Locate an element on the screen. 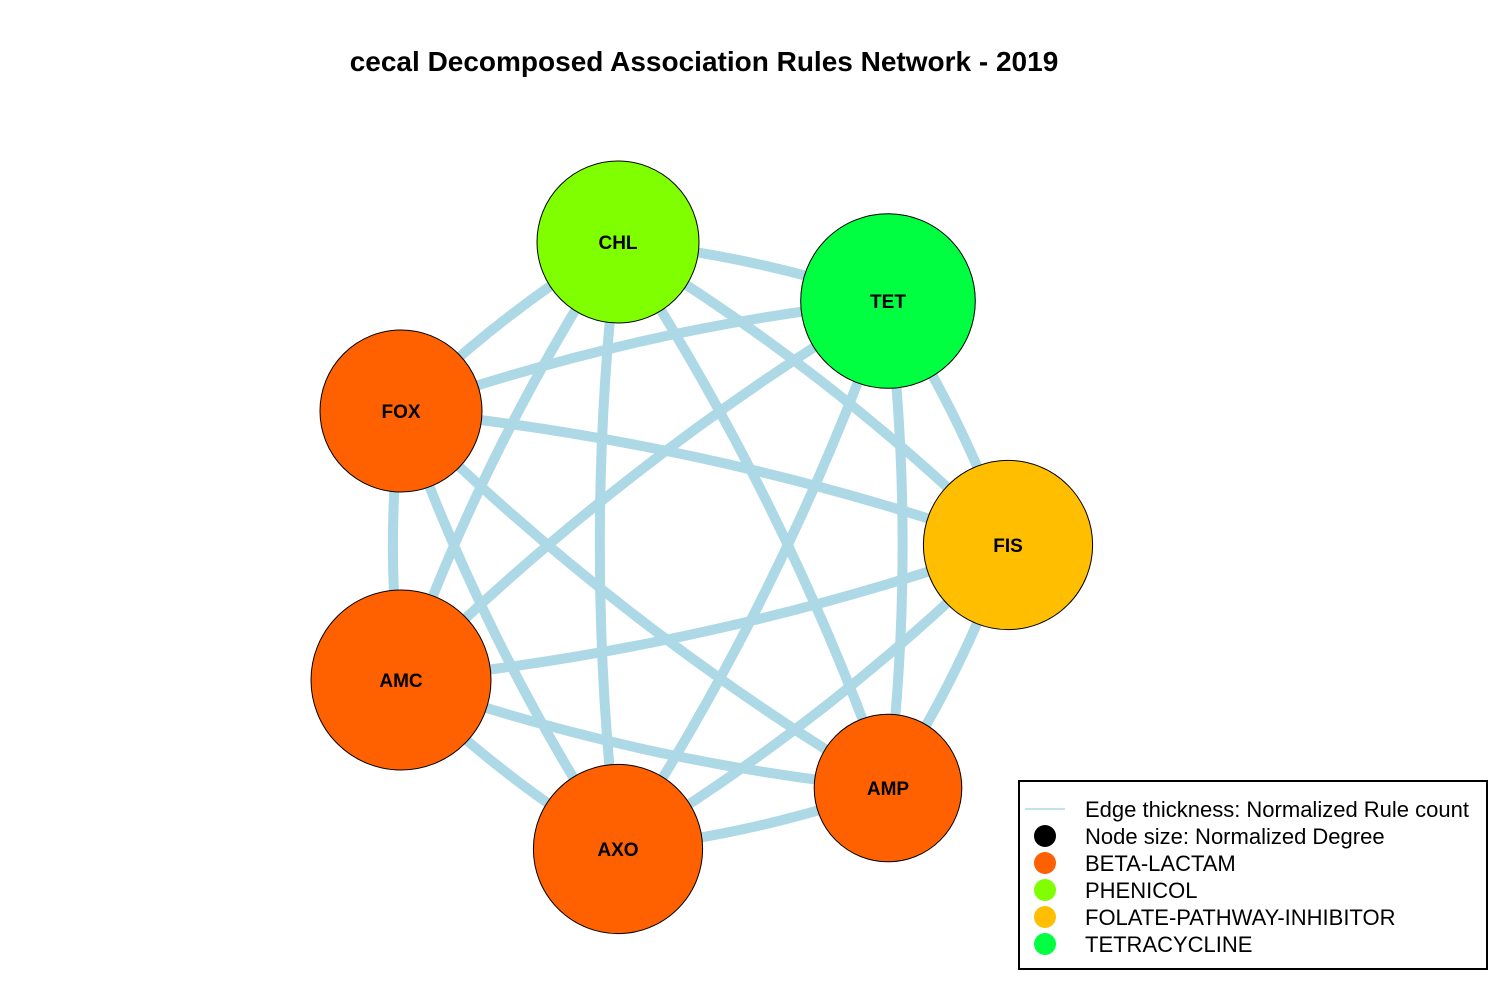 This screenshot has height=1000, width=1500. legend-label: BETA-LACTAM is located at coordinates (1160, 863).